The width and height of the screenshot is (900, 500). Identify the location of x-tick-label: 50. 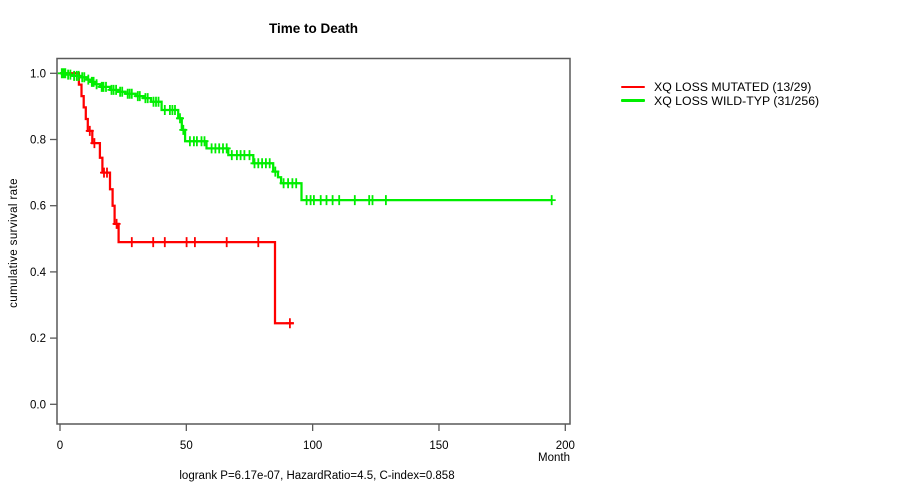
(186, 446).